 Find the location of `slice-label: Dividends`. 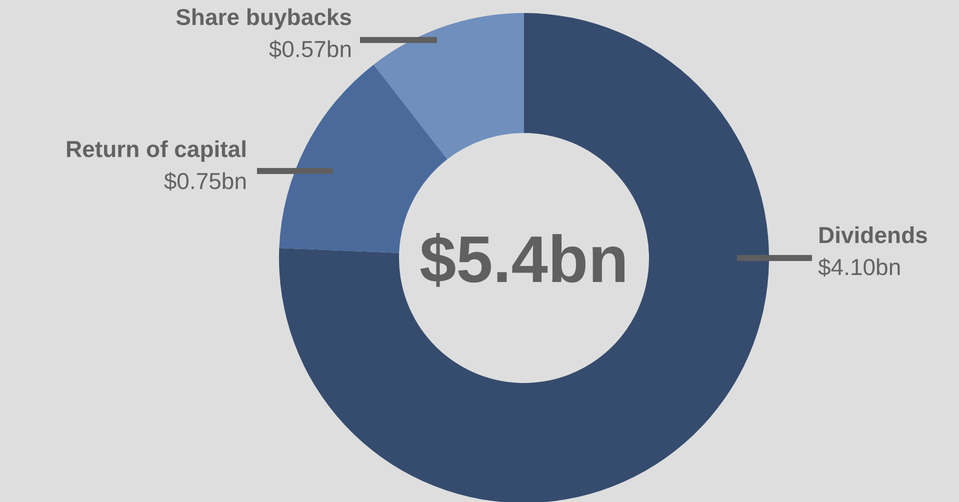

slice-label: Dividends is located at coordinates (873, 235).